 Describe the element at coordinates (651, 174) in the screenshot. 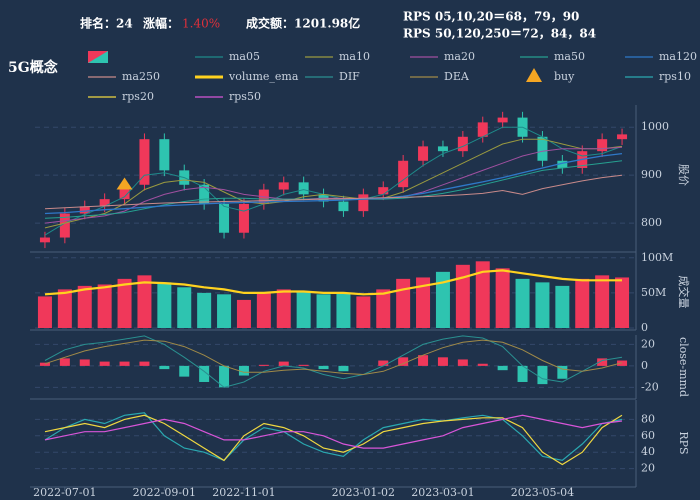

I see `y-tick-label: 900` at that location.